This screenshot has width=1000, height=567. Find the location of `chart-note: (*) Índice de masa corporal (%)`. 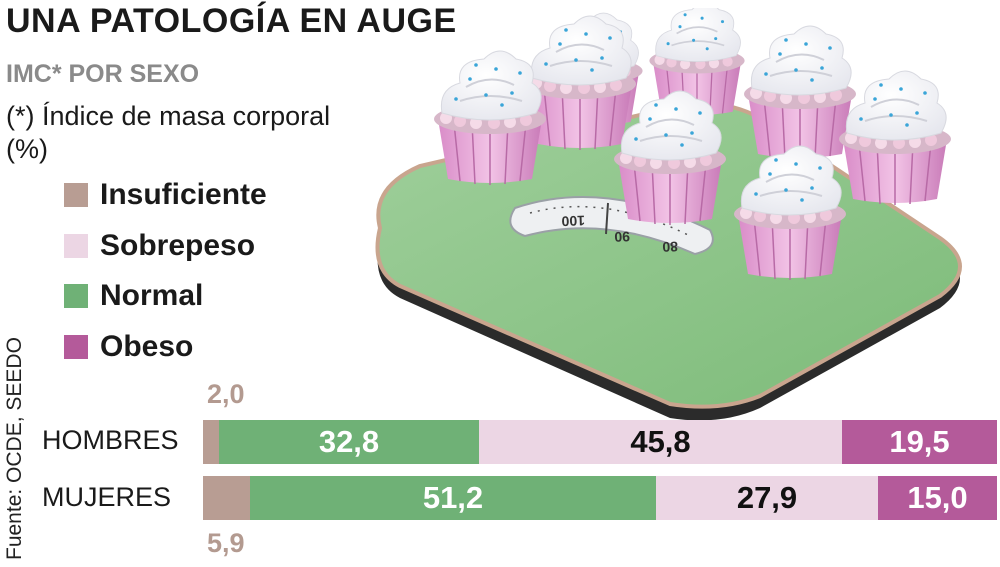

chart-note: (*) Índice de masa corporal (%) is located at coordinates (168, 133).